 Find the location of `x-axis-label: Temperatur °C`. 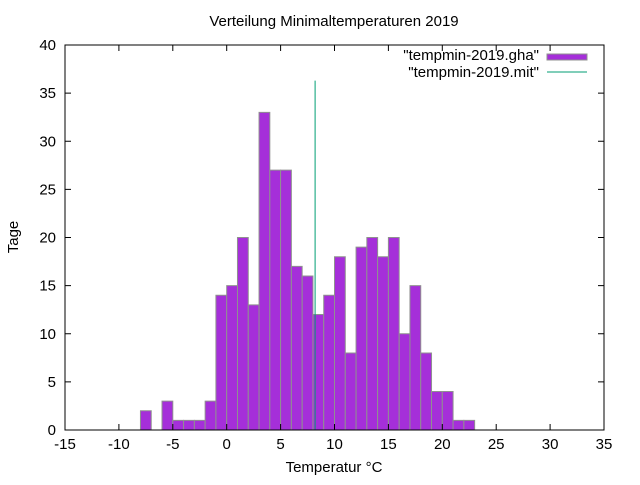

x-axis-label: Temperatur °C is located at coordinates (334, 467).